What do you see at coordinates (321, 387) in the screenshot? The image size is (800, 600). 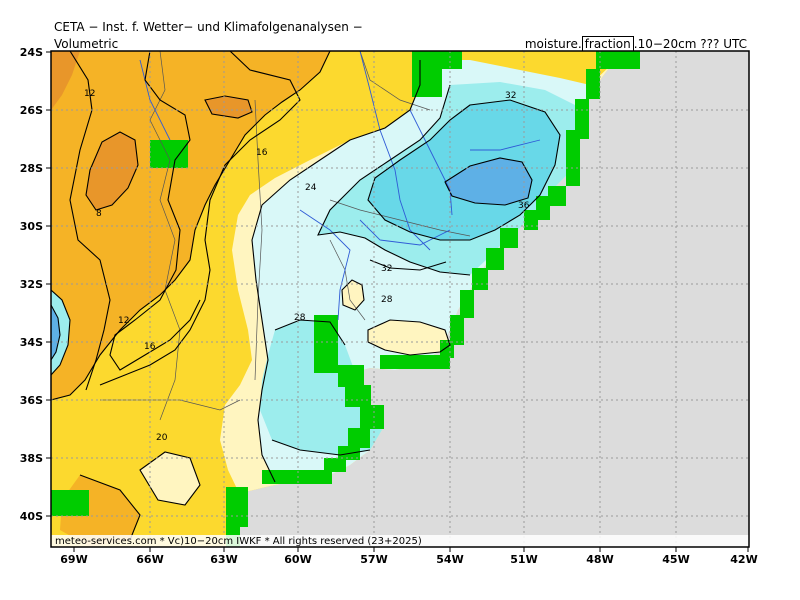 I see `land-light-cyan-south` at bounding box center [321, 387].